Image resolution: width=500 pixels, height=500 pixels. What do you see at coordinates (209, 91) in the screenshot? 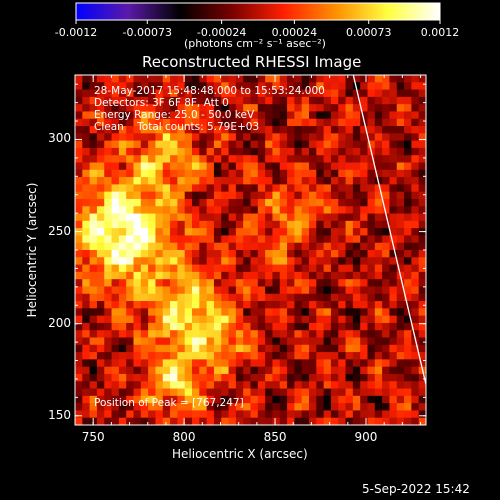
I see `annotation-time-range: 28-May-2017 15:48:48.000 to 15:53:24.000` at bounding box center [209, 91].